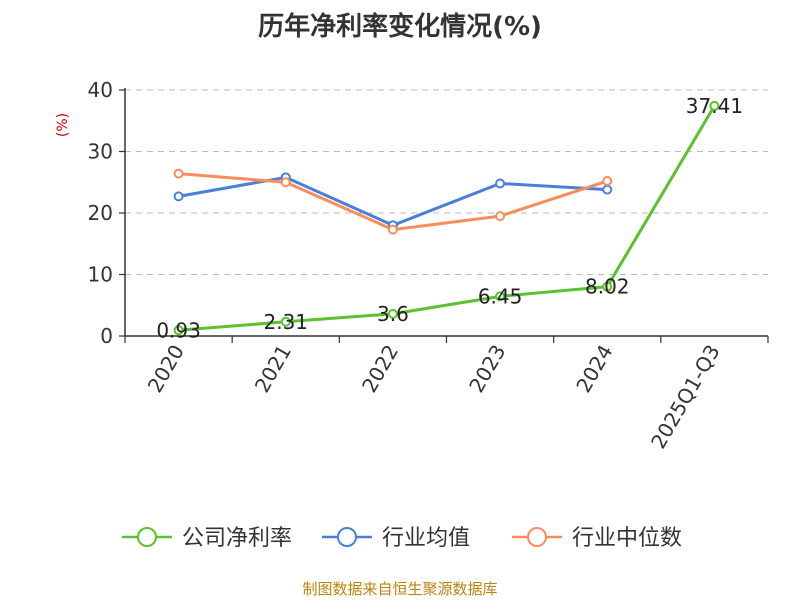 The image size is (800, 600). I want to click on data-label: 6.45, so click(500, 296).